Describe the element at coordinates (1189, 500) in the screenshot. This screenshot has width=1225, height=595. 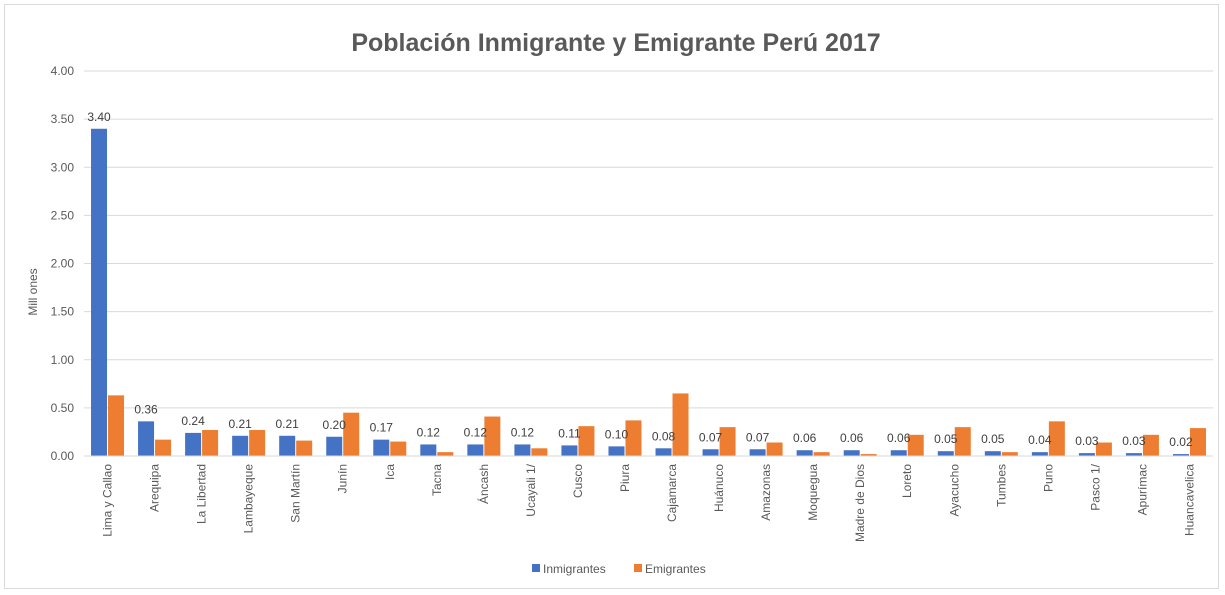
I see `x-category-label: Huancavelica` at that location.